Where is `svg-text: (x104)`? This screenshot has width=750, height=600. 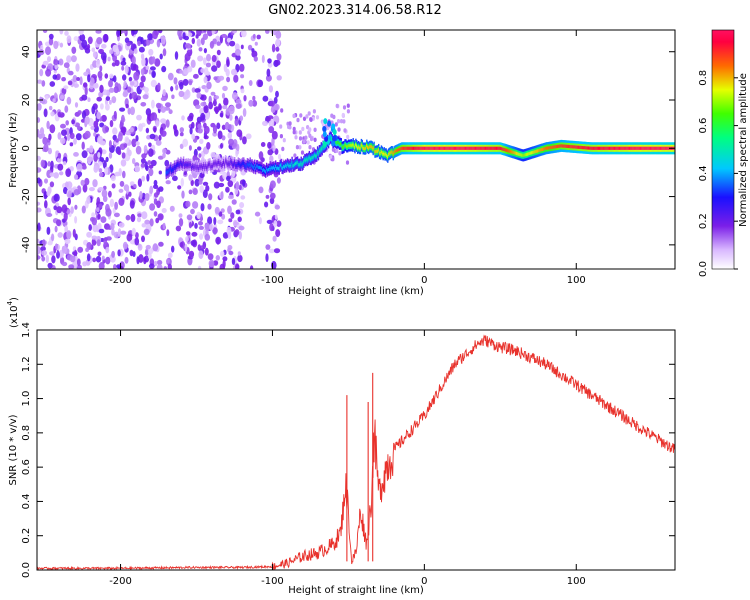
svg-text: (x104) is located at coordinates (13, 312).